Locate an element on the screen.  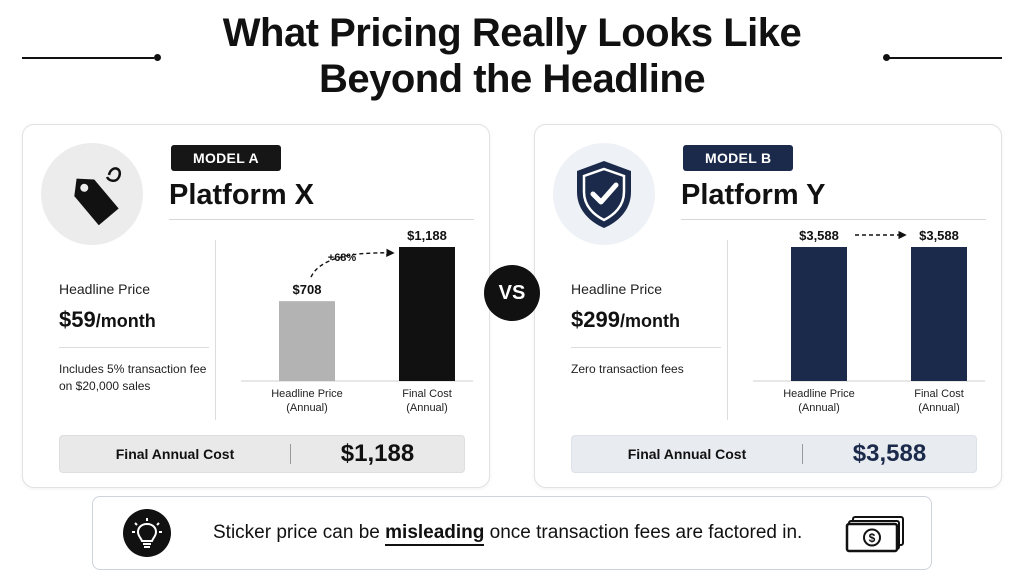
shield-check-icon is located at coordinates (604, 194).